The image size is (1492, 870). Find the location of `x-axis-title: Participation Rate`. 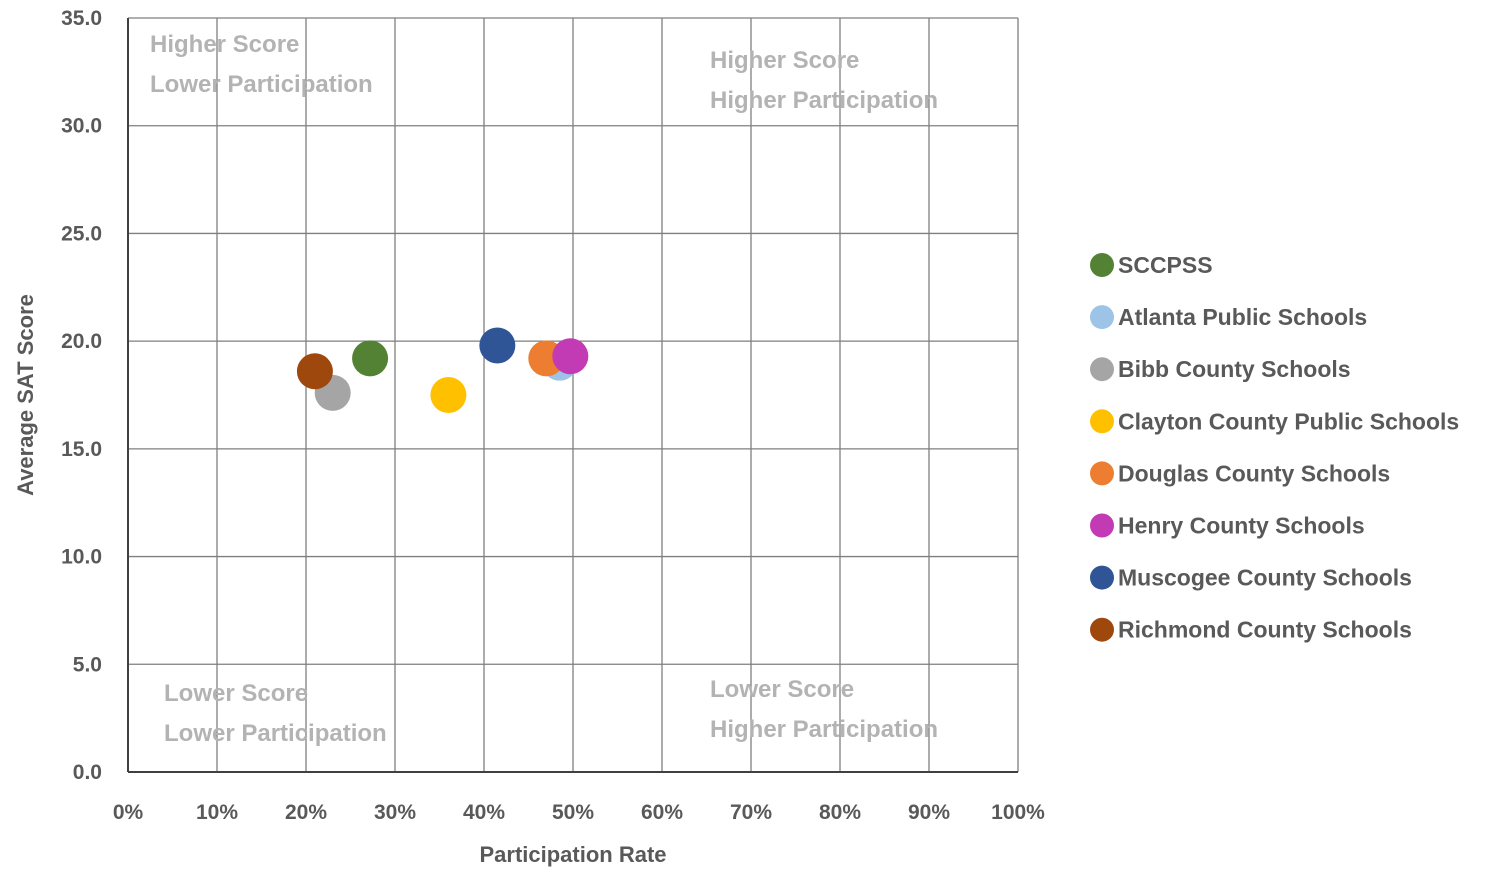

x-axis-title: Participation Rate is located at coordinates (572, 854).